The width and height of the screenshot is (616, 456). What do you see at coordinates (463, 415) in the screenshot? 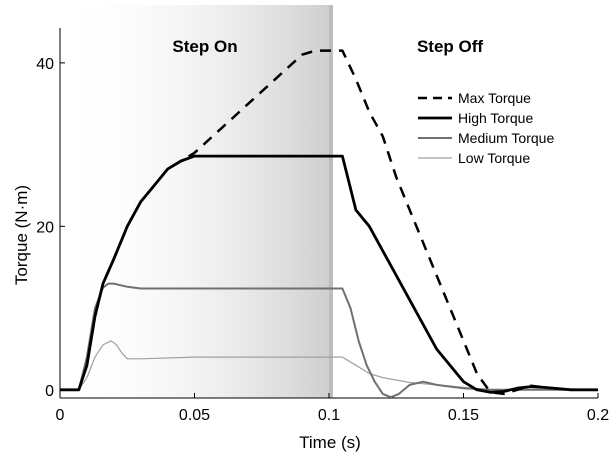
I see `x-tick-label: 0.15` at bounding box center [463, 415].